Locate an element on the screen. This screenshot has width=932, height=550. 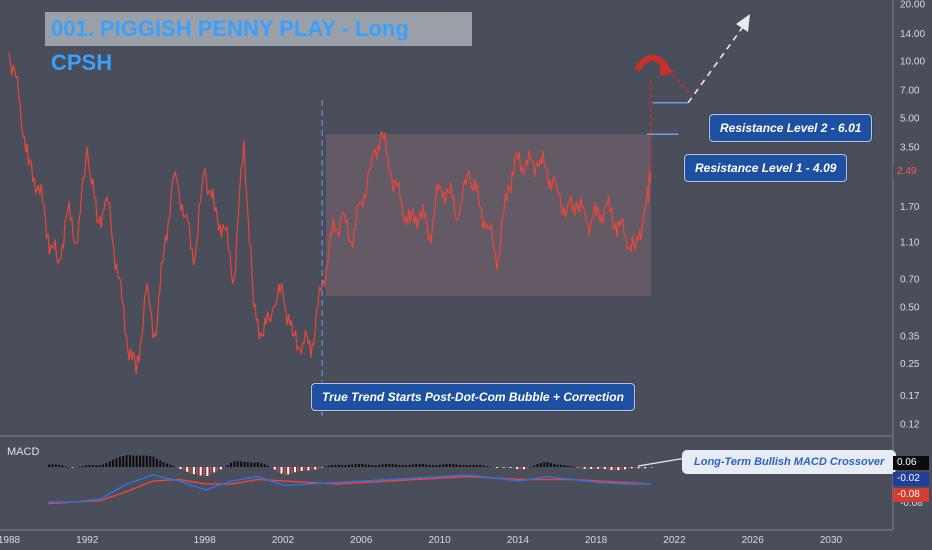
projection-down-dashed is located at coordinates (682, 85).